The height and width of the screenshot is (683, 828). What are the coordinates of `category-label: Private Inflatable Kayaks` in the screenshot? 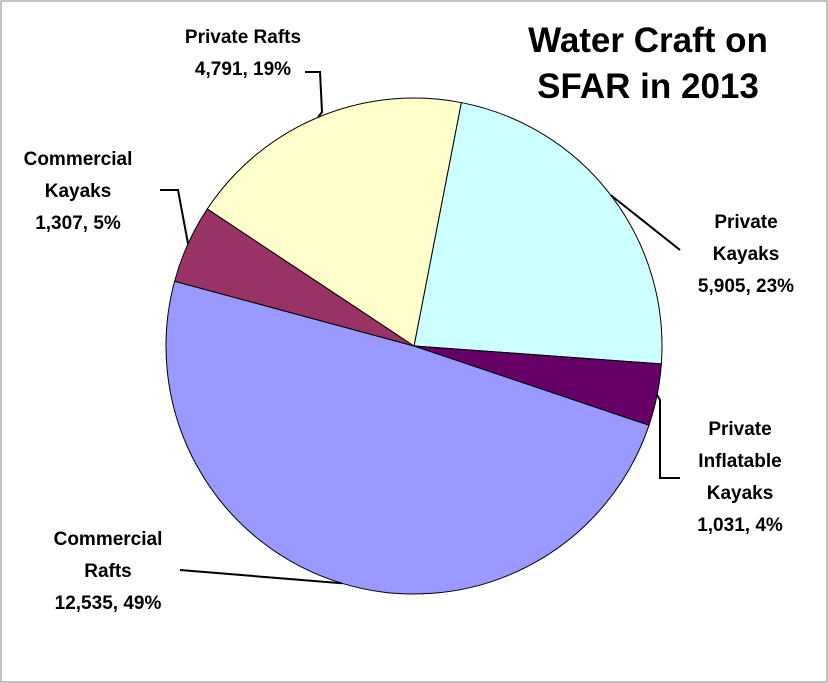 It's located at (740, 461).